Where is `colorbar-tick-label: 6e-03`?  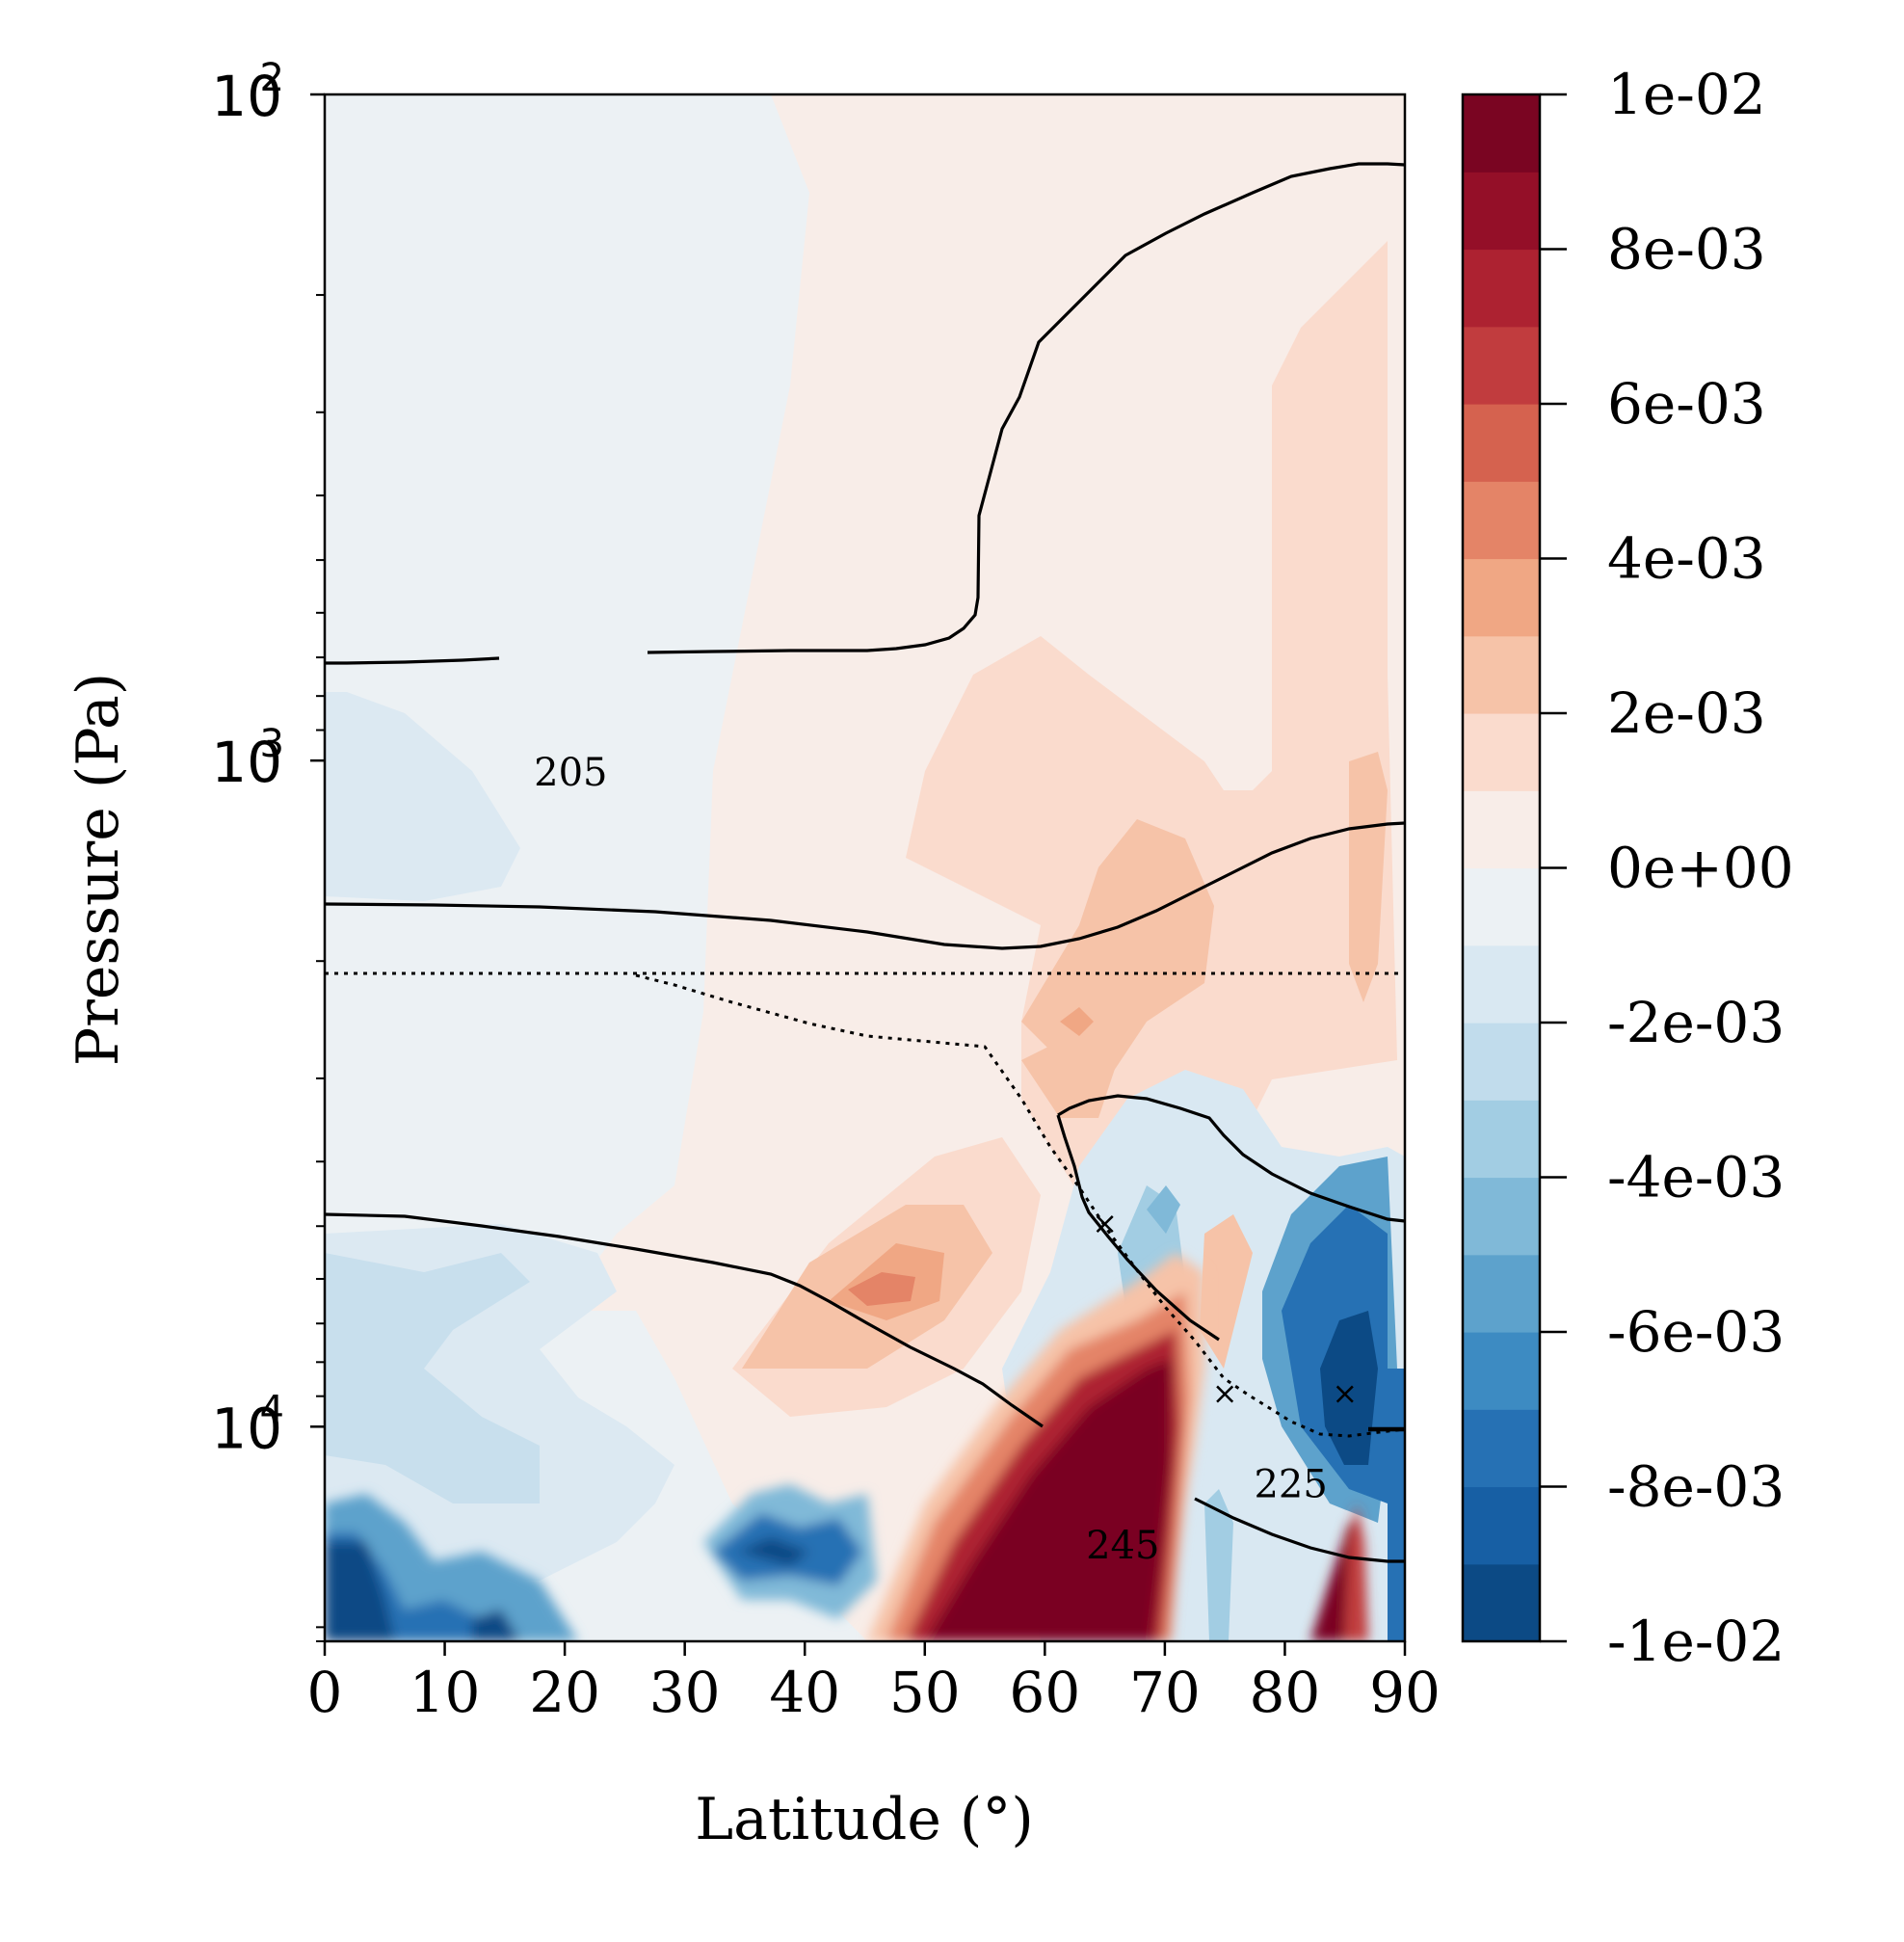 colorbar-tick-label: 6e-03 is located at coordinates (1686, 404).